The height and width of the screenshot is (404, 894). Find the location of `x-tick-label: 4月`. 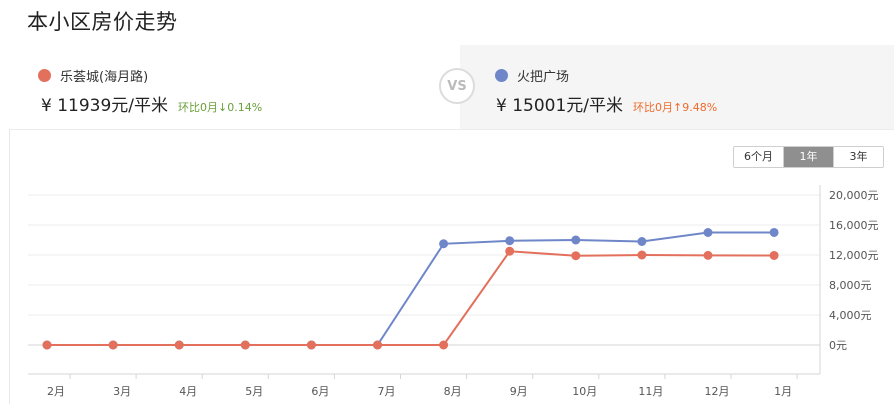

x-tick-label: 4月 is located at coordinates (188, 391).